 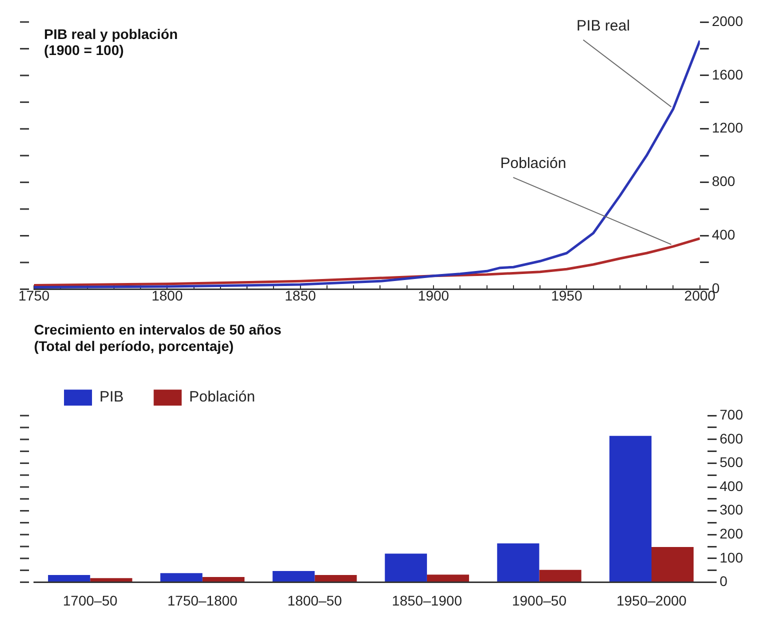 I want to click on y-tick-label: 600, so click(x=732, y=438).